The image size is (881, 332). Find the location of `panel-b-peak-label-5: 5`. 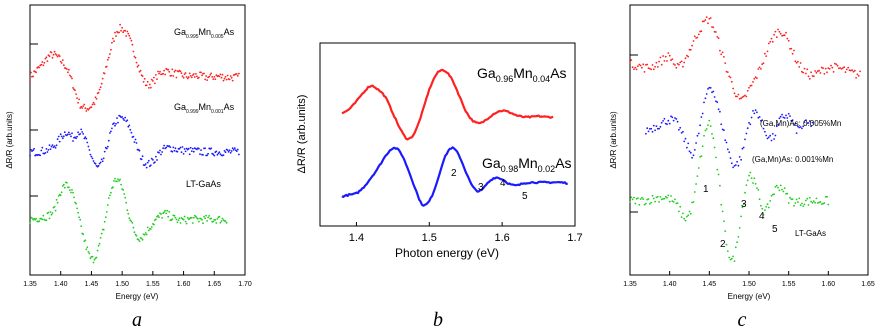

panel-b-peak-label-5: 5 is located at coordinates (525, 196).